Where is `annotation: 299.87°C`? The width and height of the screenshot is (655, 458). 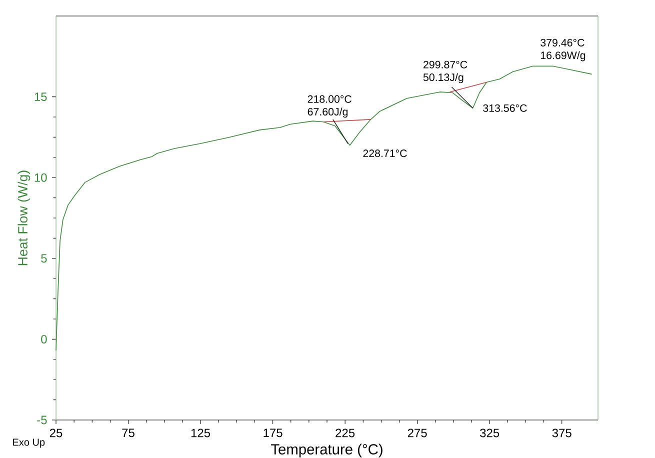
annotation: 299.87°C is located at coordinates (446, 64).